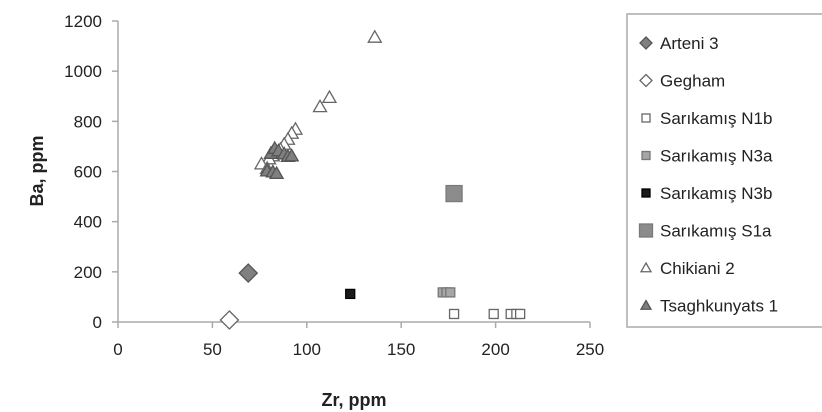 This screenshot has width=822, height=412. Describe the element at coordinates (307, 349) in the screenshot. I see `x-tick-label: 100` at that location.